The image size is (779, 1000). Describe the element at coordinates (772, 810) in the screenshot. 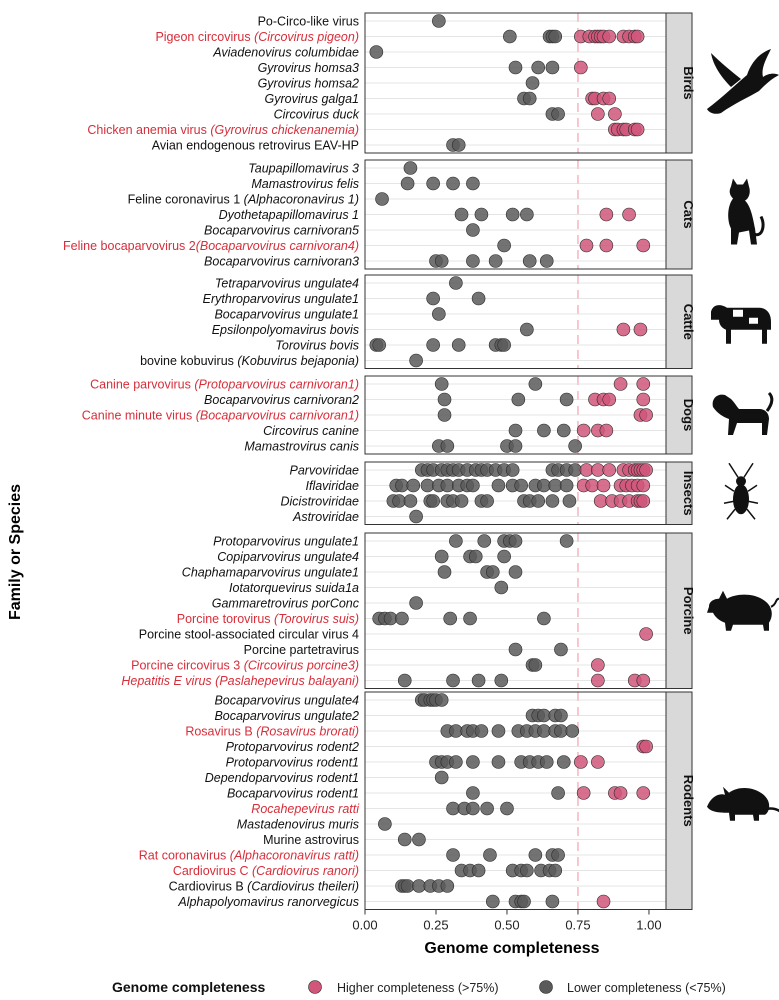

I see `rat-tail-shape` at that location.